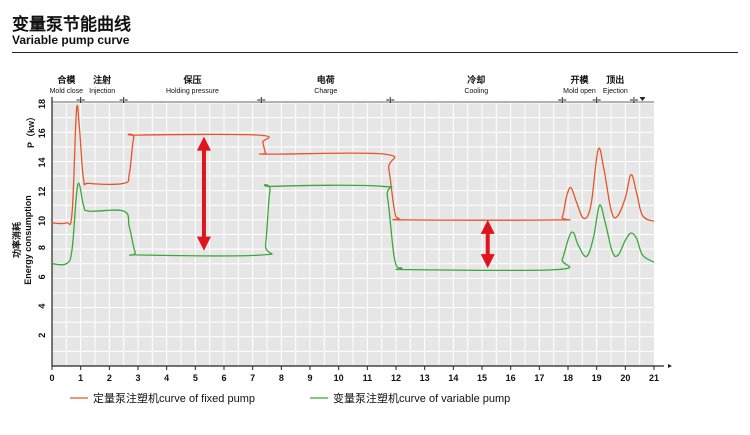 The height and width of the screenshot is (435, 750). Describe the element at coordinates (42, 162) in the screenshot. I see `y-tick-label: 14` at that location.